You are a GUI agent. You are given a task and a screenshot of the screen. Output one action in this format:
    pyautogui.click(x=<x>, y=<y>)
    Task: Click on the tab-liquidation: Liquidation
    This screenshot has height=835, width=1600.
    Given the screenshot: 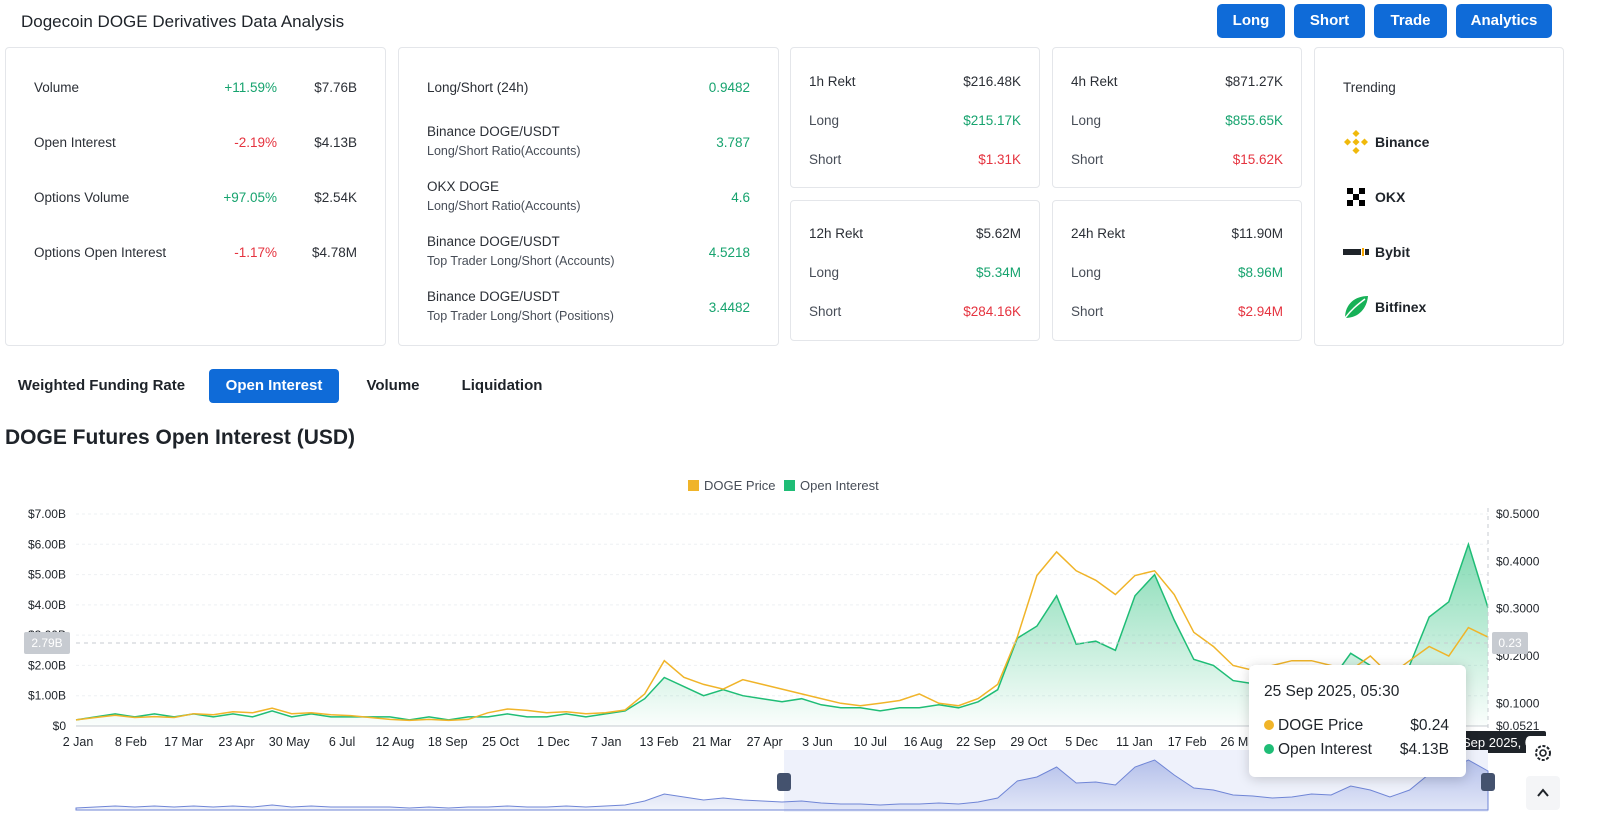 What is the action you would take?
    pyautogui.click(x=502, y=385)
    